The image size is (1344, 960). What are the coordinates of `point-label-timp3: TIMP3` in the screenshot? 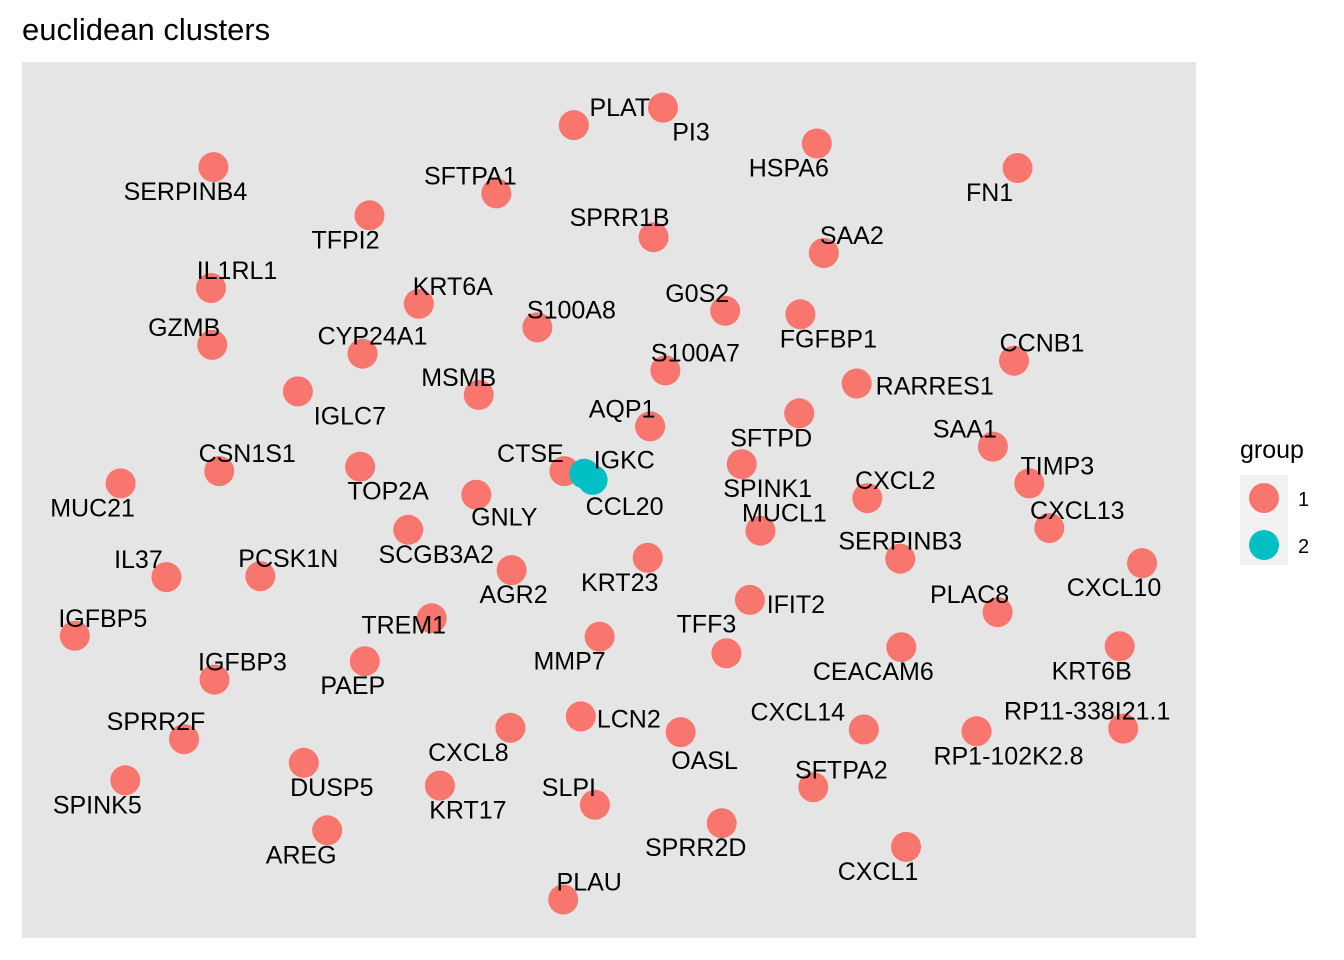 It's located at (1057, 466).